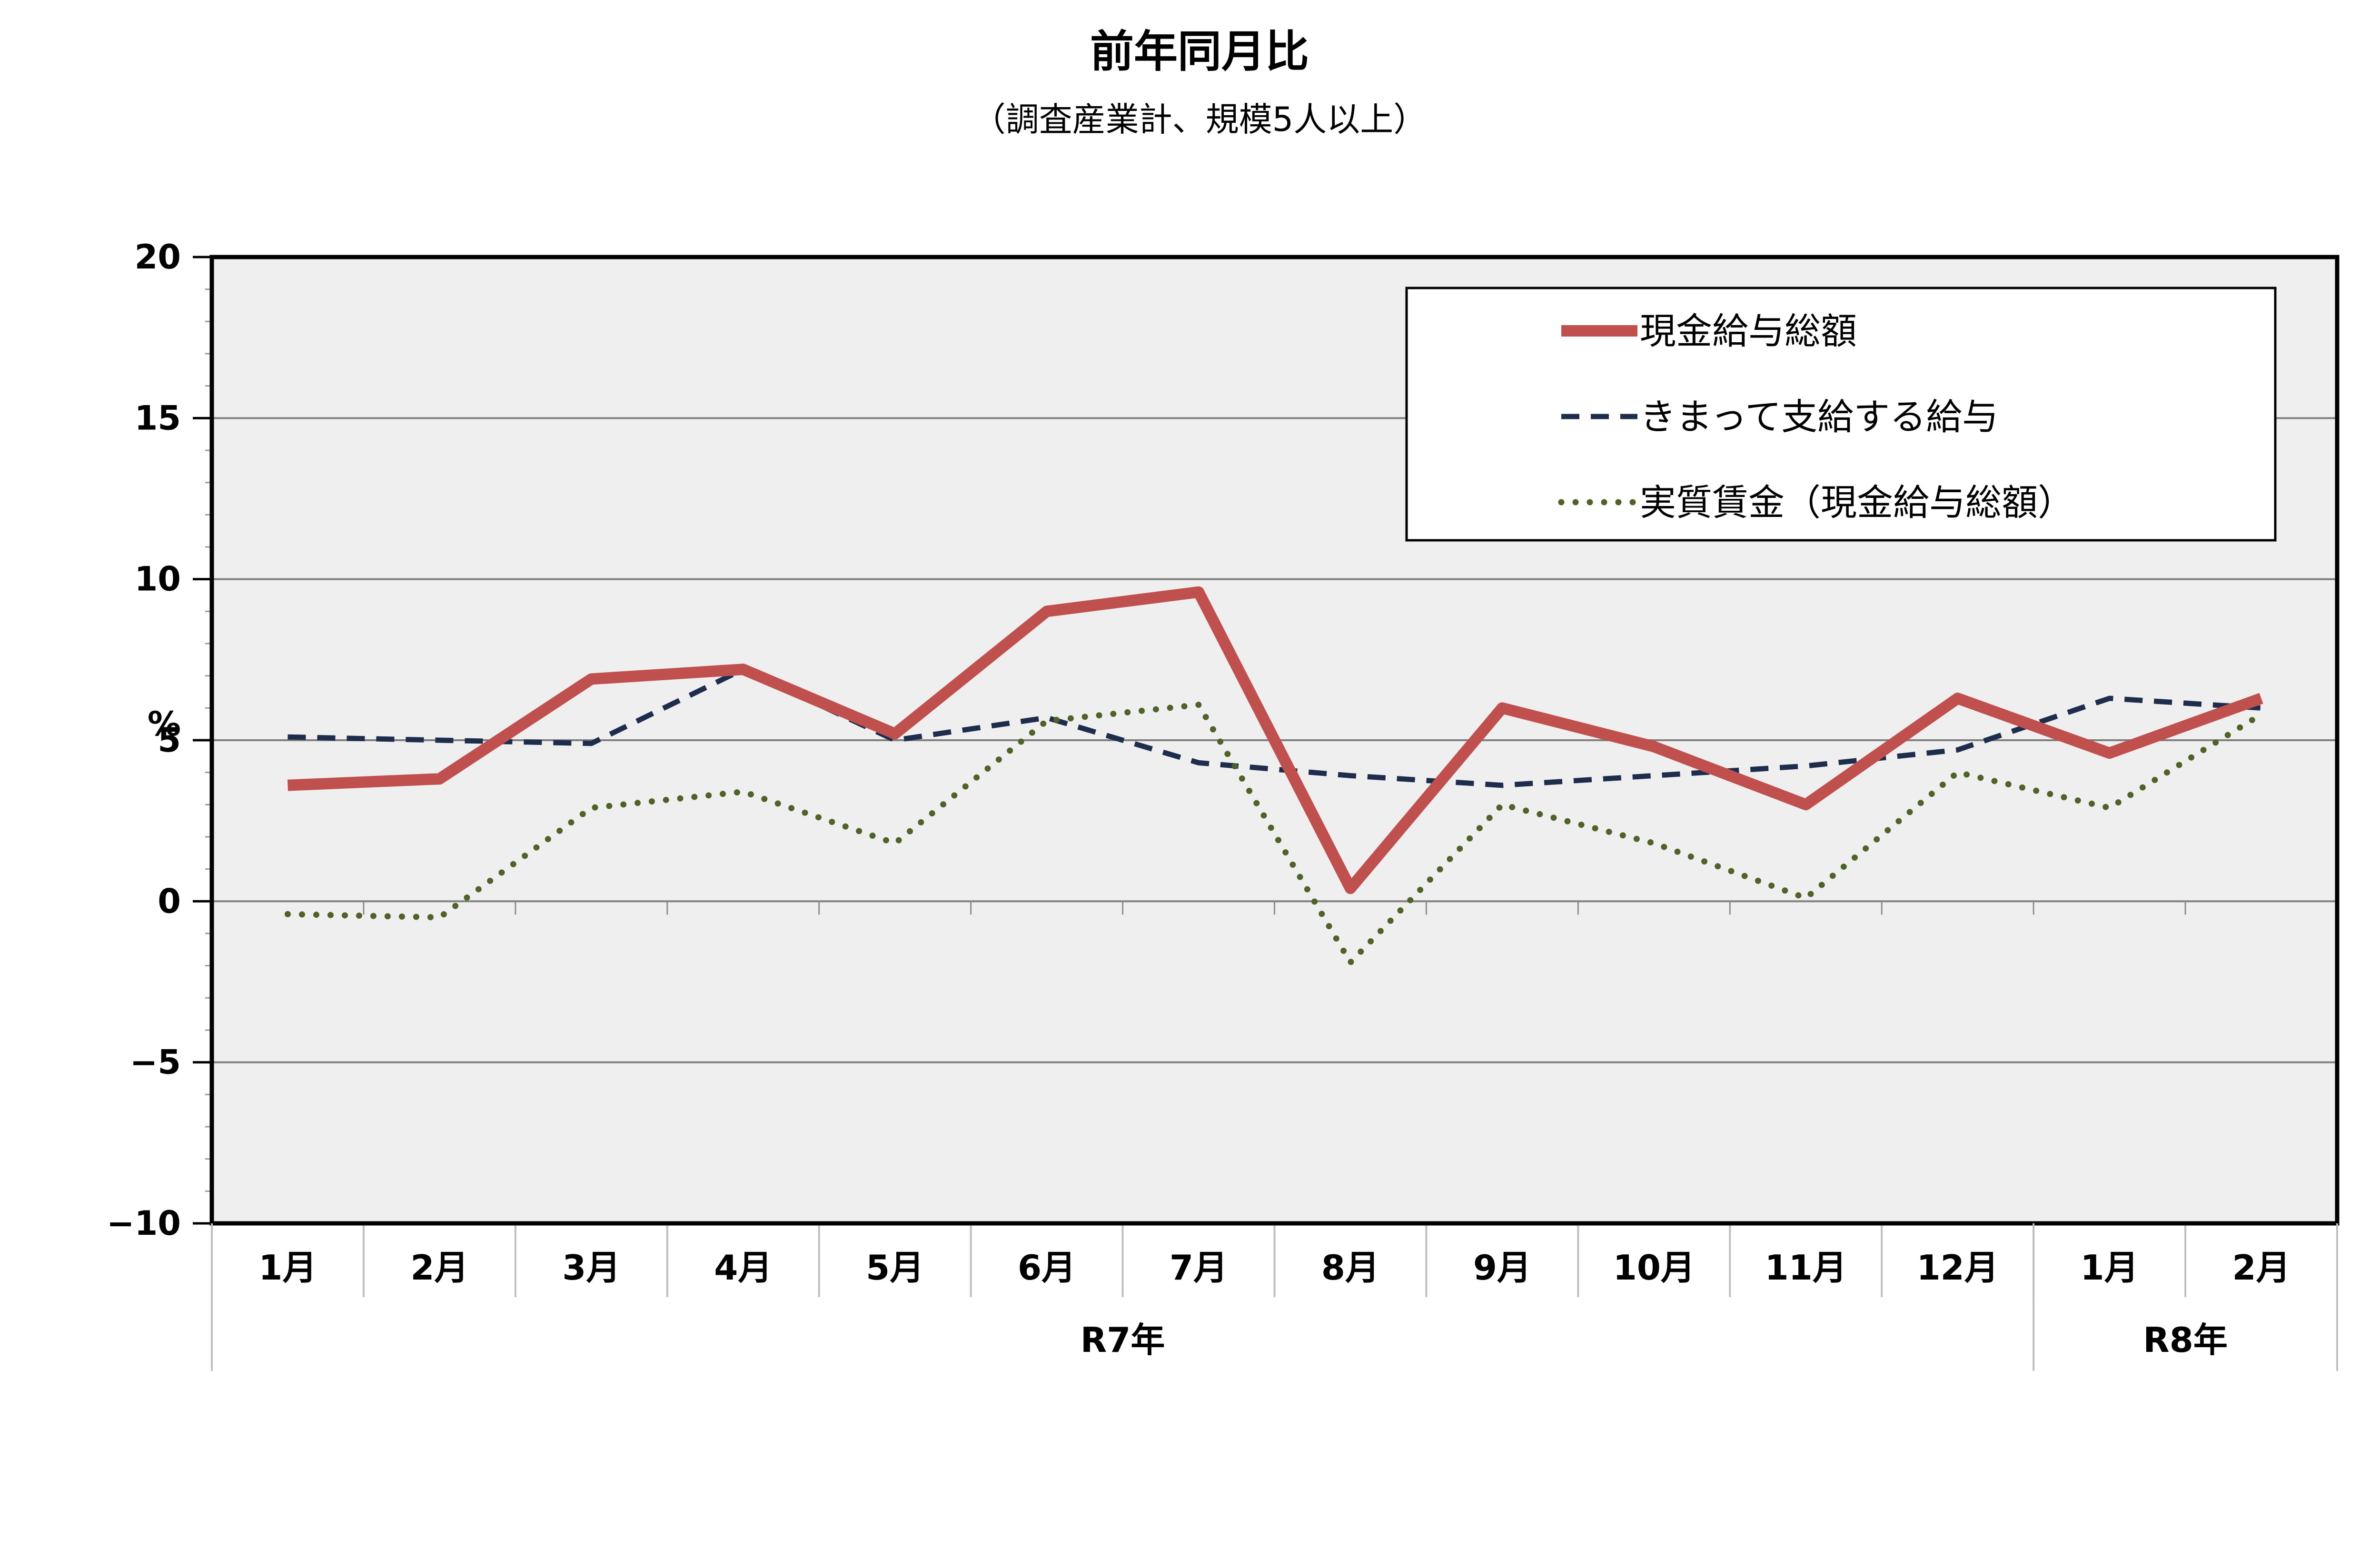 The image size is (2380, 1568). What do you see at coordinates (1502, 1268) in the screenshot?
I see `x-tick-label: 9月` at bounding box center [1502, 1268].